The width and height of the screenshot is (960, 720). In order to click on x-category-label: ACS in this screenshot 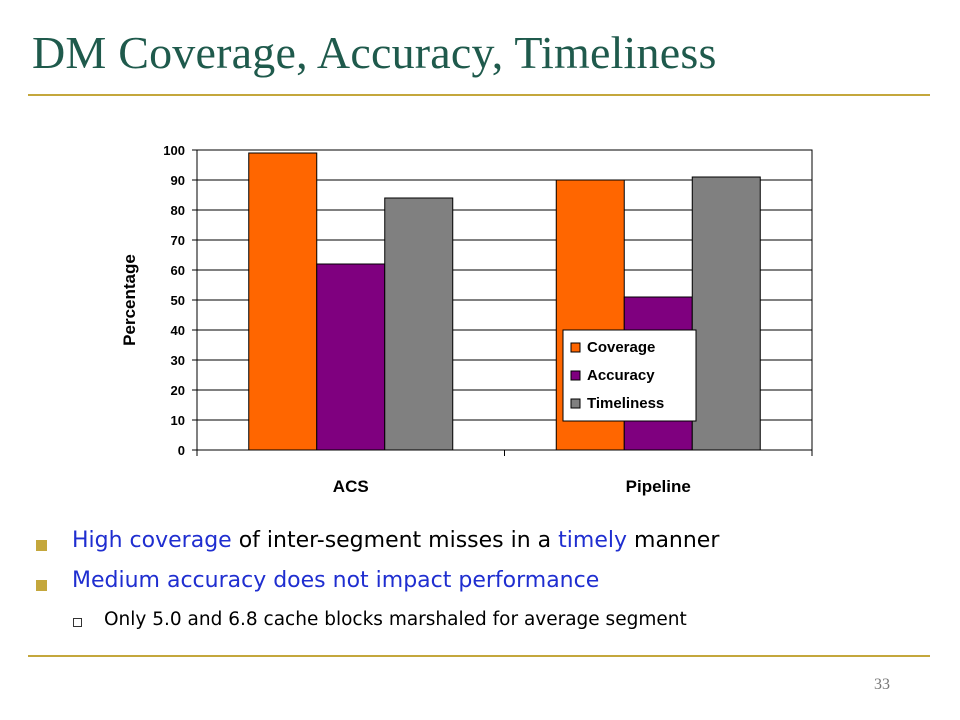, I will do `click(351, 486)`.